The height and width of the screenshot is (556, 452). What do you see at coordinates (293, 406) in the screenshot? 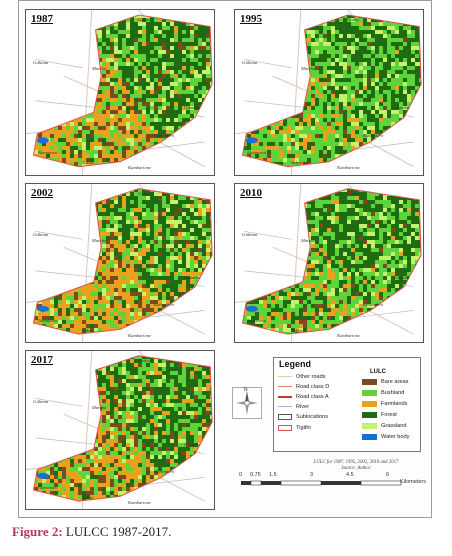
I see `legend-item-river: River` at bounding box center [293, 406].